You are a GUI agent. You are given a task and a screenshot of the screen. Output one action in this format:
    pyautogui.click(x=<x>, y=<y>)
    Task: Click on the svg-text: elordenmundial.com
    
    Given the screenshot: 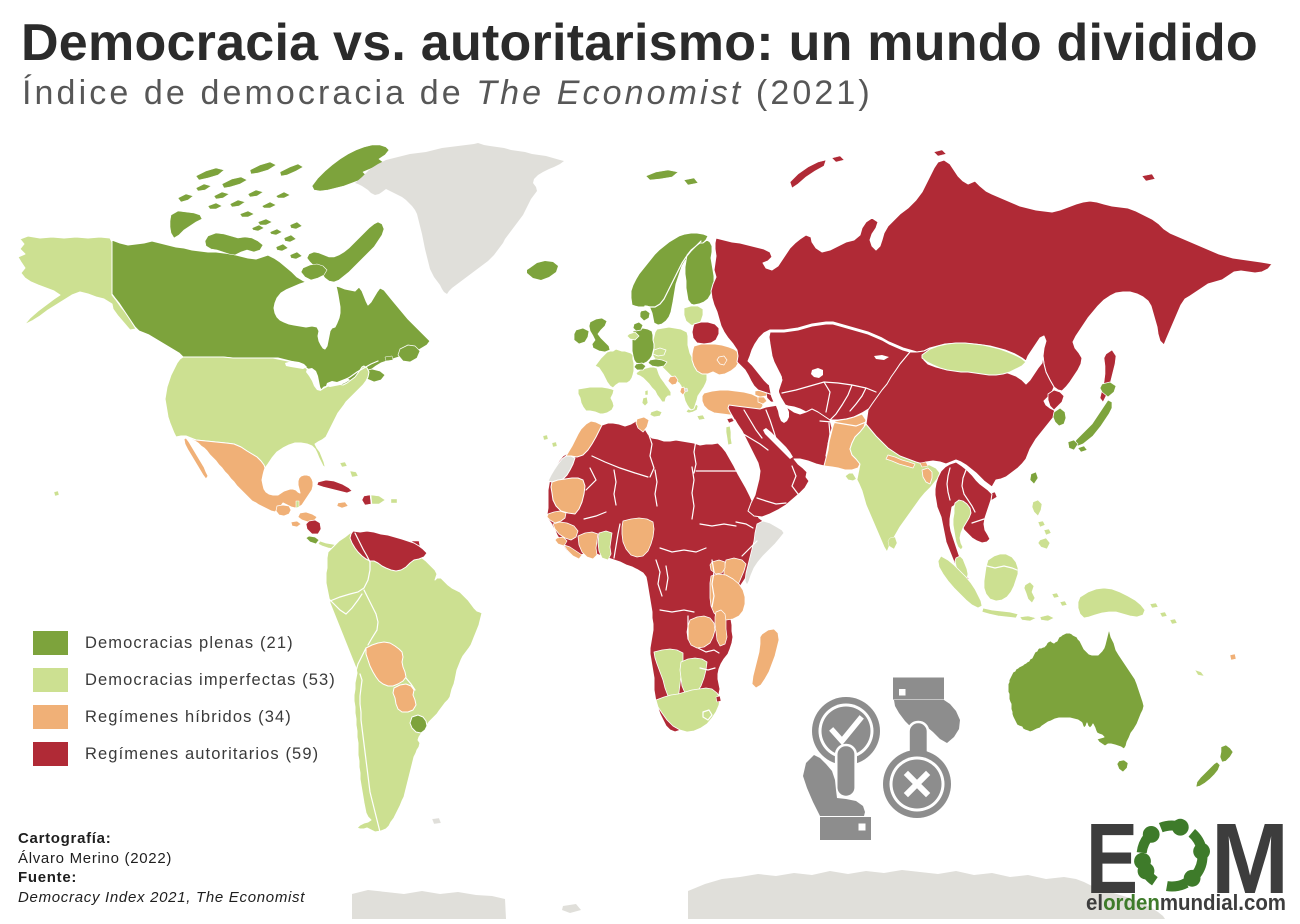 What is the action you would take?
    pyautogui.click(x=1186, y=902)
    